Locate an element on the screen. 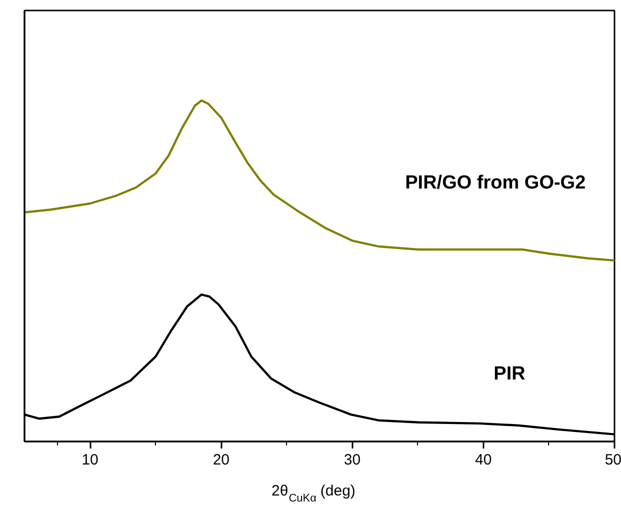  x-tick-label: 10 is located at coordinates (90, 460).